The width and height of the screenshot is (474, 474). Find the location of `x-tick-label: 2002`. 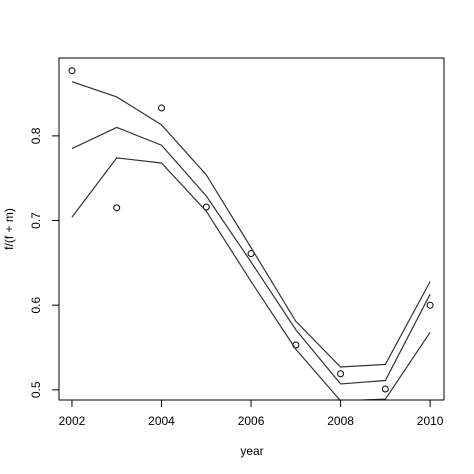

x-tick-label: 2002 is located at coordinates (72, 421).